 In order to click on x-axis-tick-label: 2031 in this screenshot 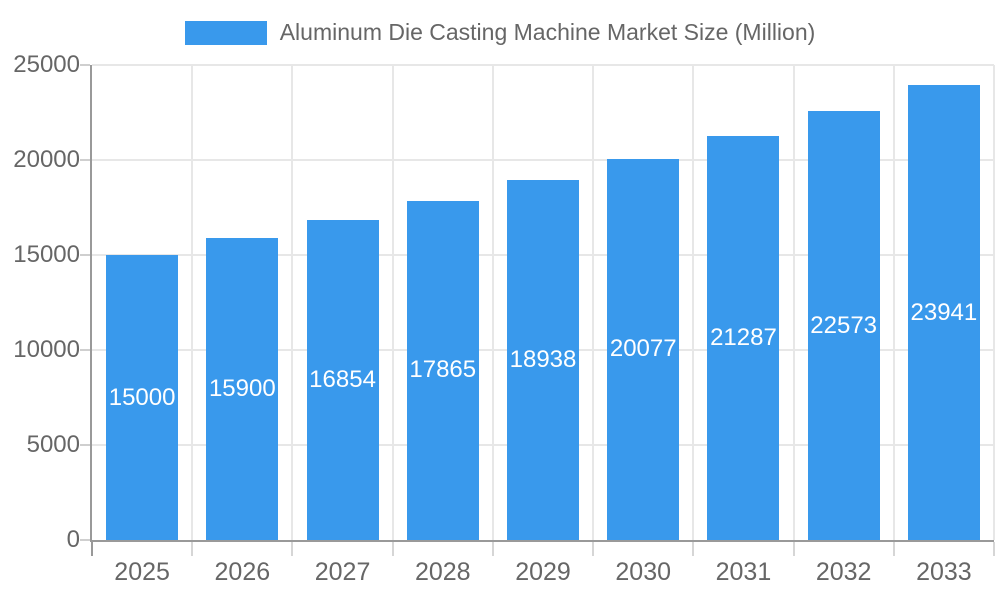, I will do `click(743, 572)`.